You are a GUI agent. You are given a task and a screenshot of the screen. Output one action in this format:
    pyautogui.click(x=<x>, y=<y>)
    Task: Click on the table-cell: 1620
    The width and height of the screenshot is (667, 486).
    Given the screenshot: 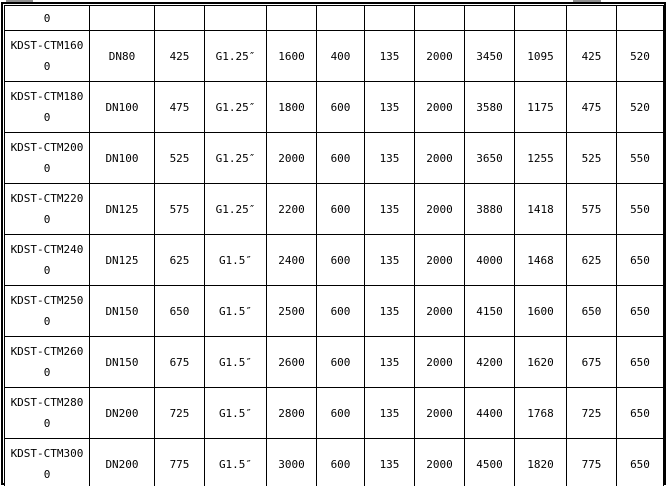 What is the action you would take?
    pyautogui.click(x=540, y=362)
    